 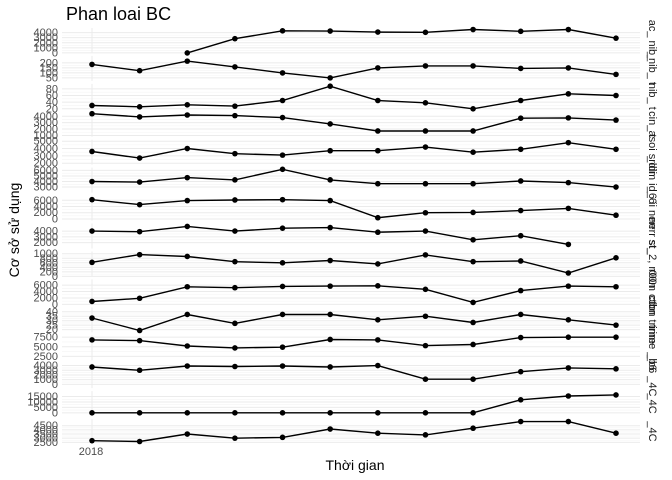 I want to click on panel-4-y-tick-label: 3000, so click(x=46, y=123).